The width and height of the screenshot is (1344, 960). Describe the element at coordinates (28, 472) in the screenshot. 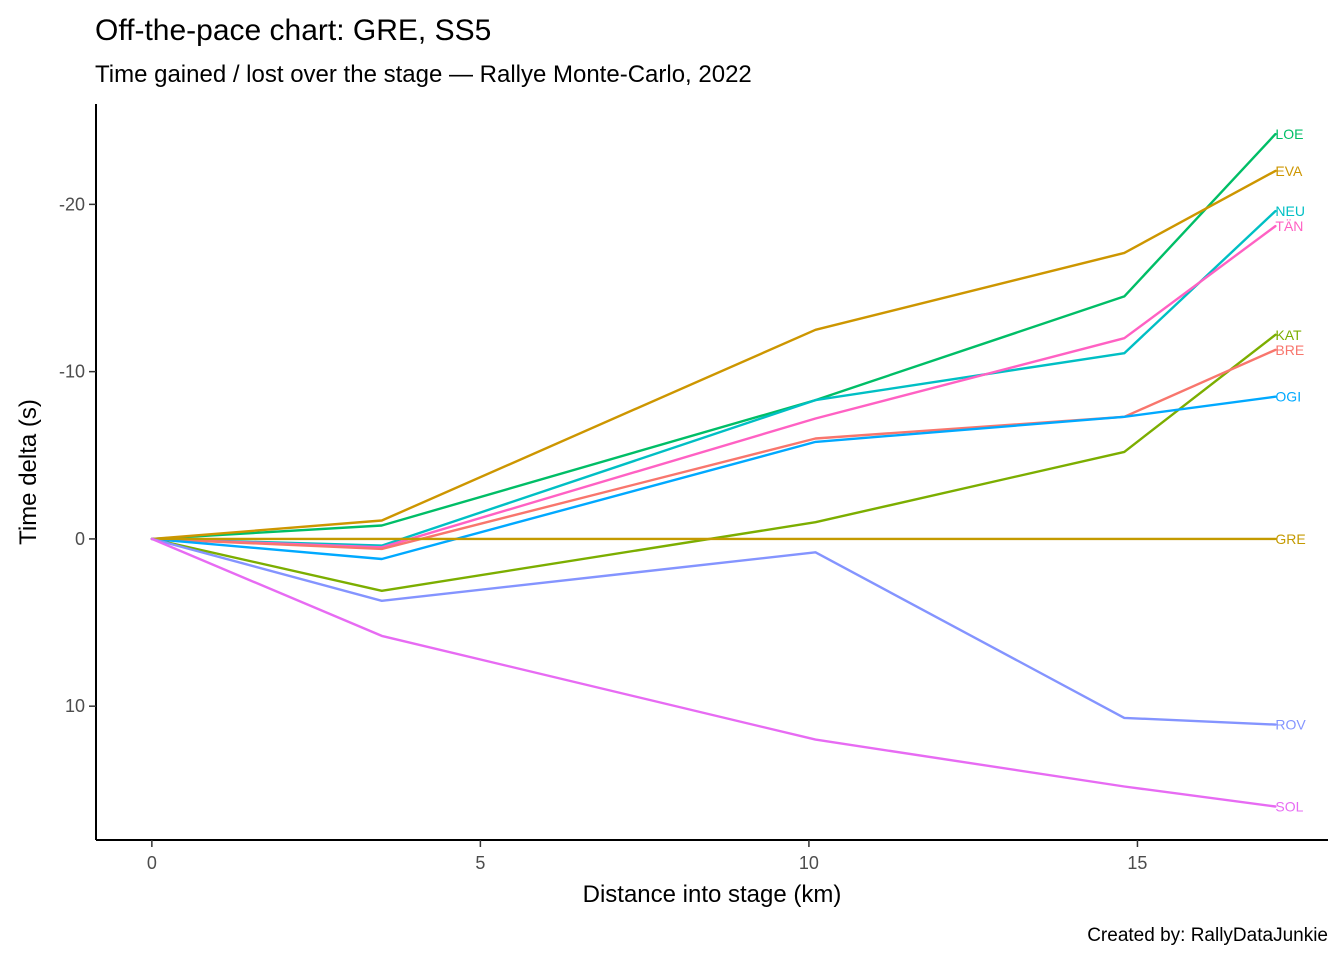

I see `y-axis-title: Time delta (s)` at that location.